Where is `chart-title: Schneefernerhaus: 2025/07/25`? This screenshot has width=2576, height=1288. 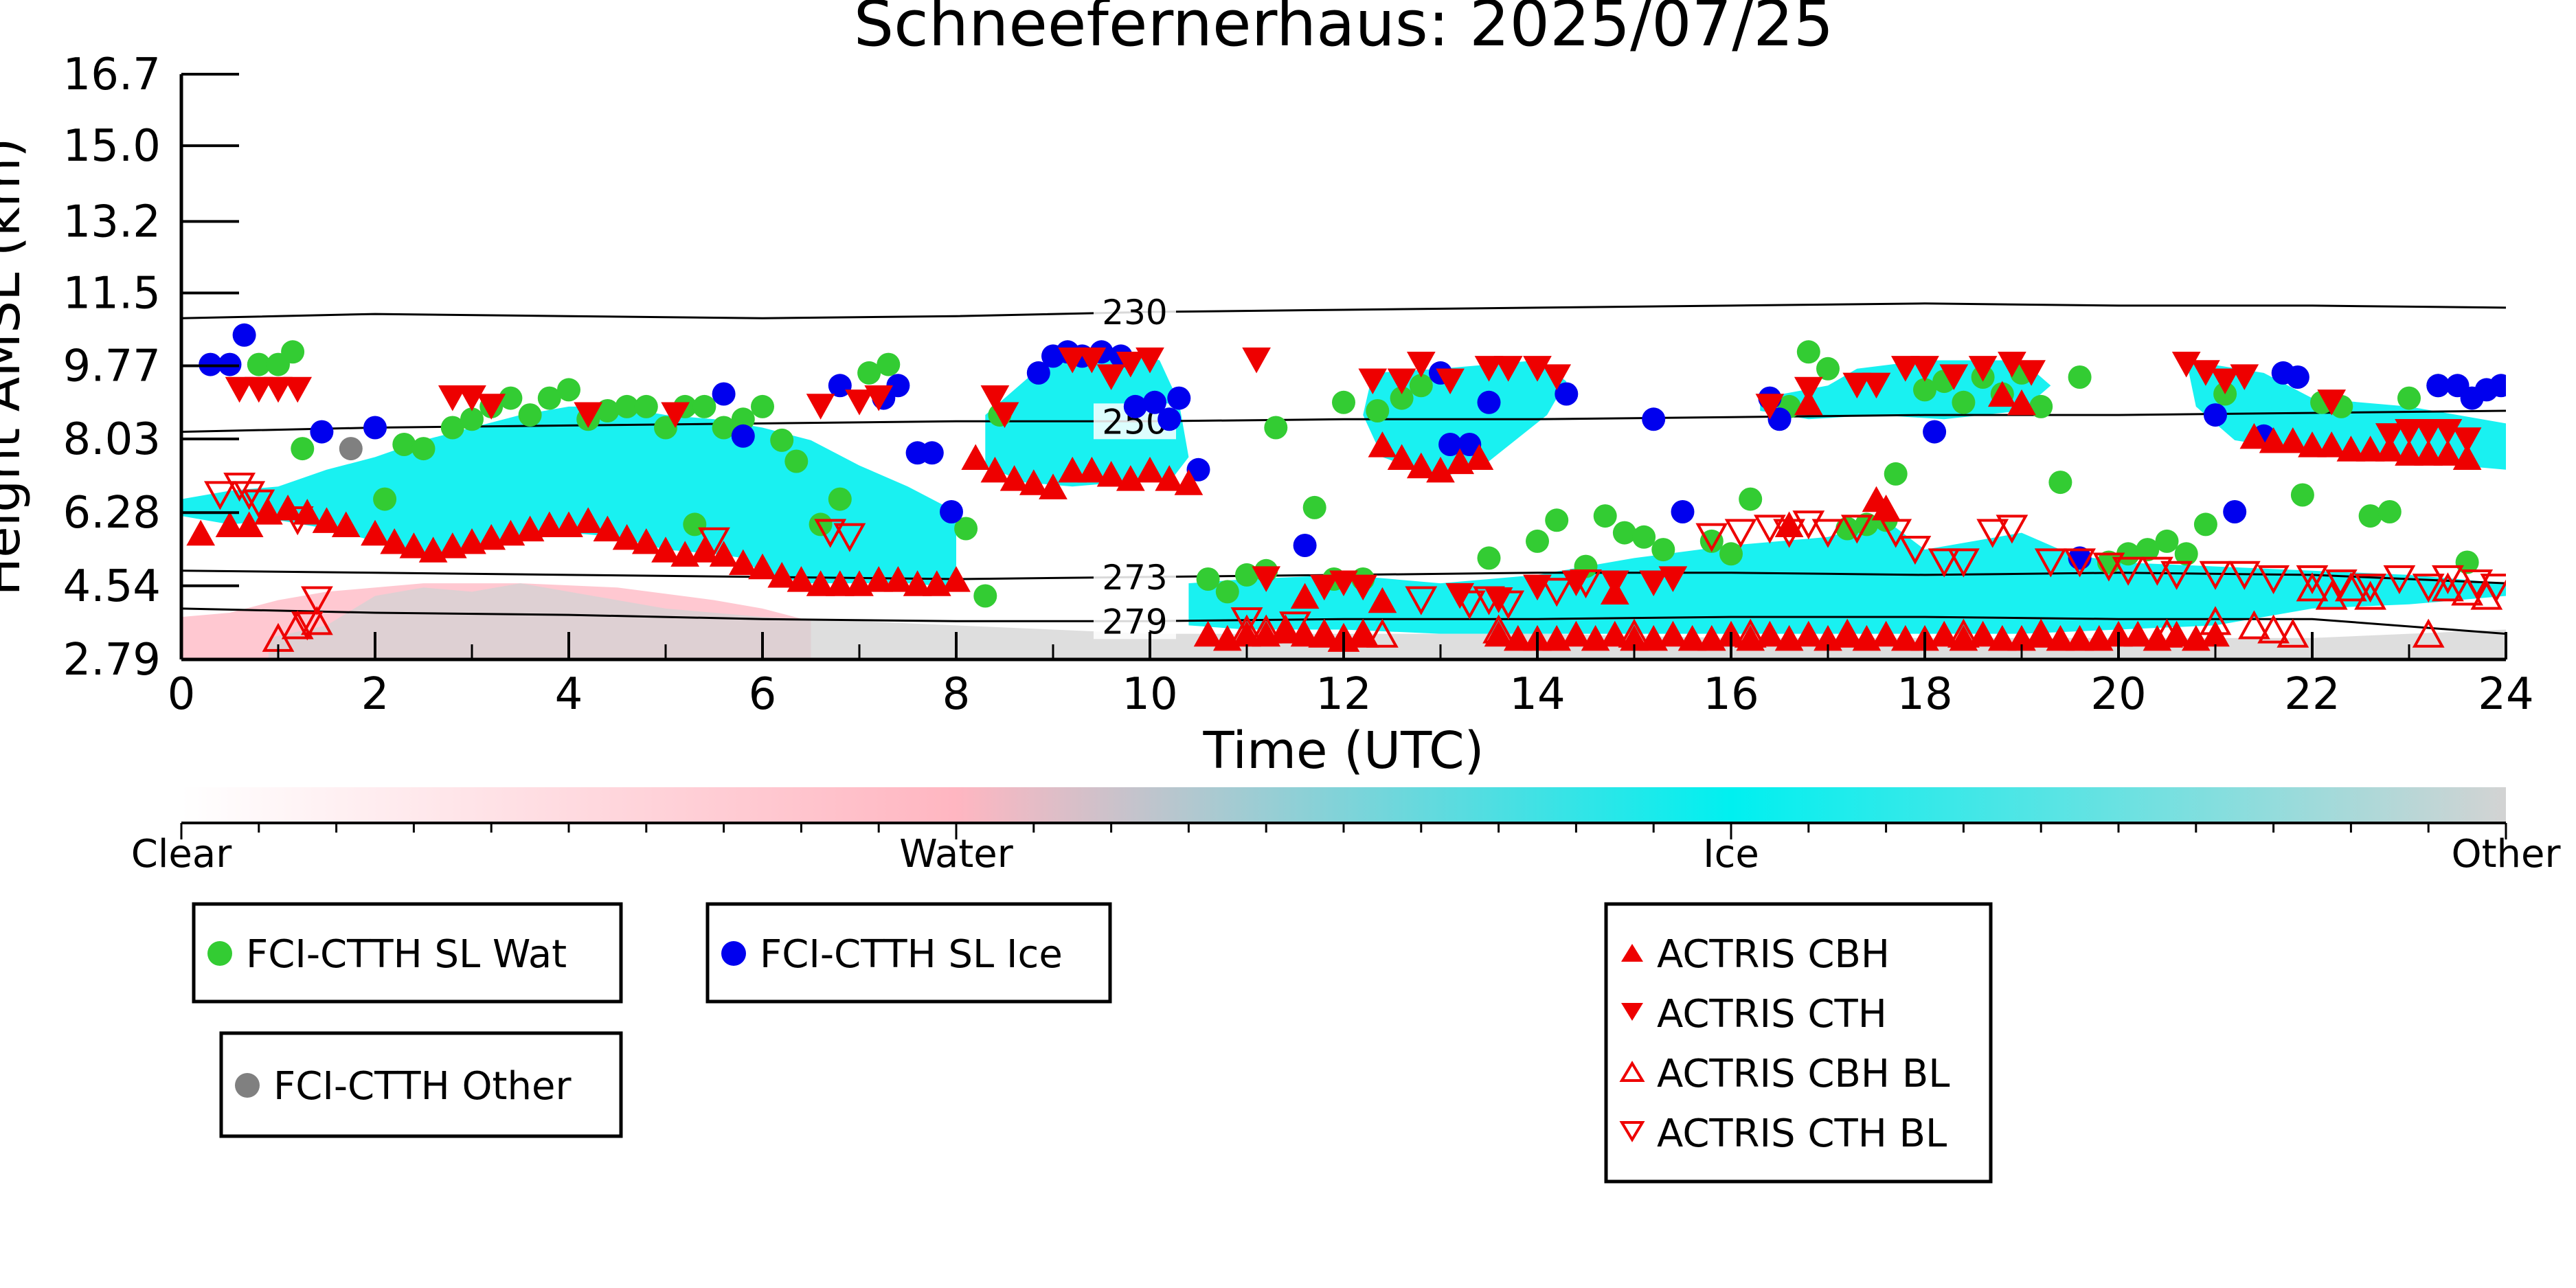
chart-title: Schneefernerhaus: 2025/07/25 is located at coordinates (1344, 30).